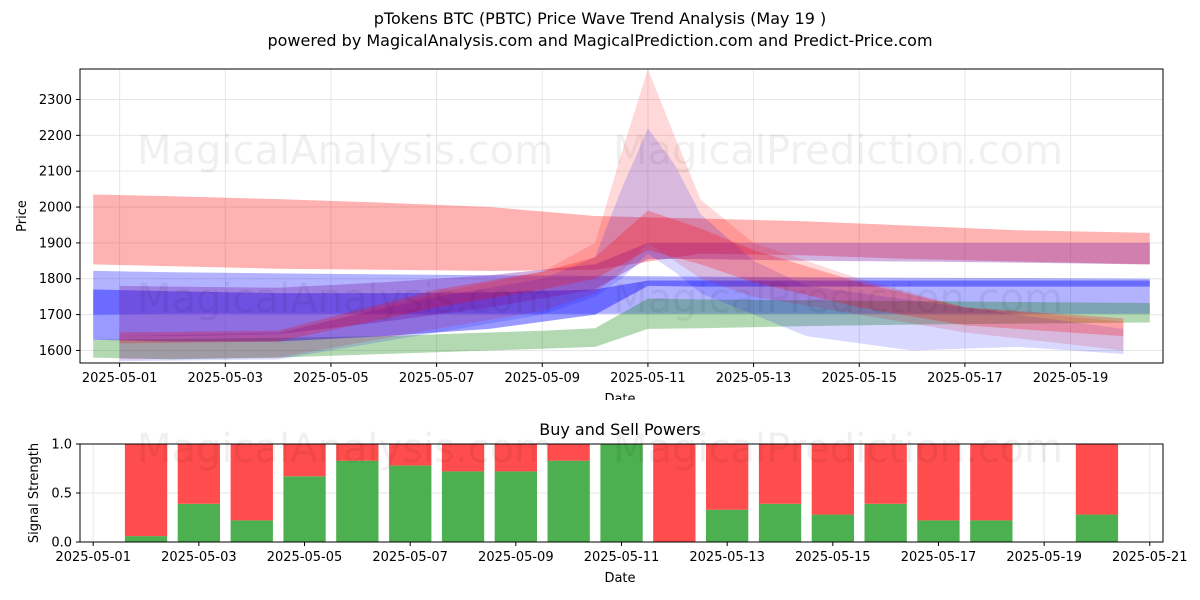 This screenshot has height=600, width=1200. I want to click on y-tick-label: 1600, so click(55, 351).